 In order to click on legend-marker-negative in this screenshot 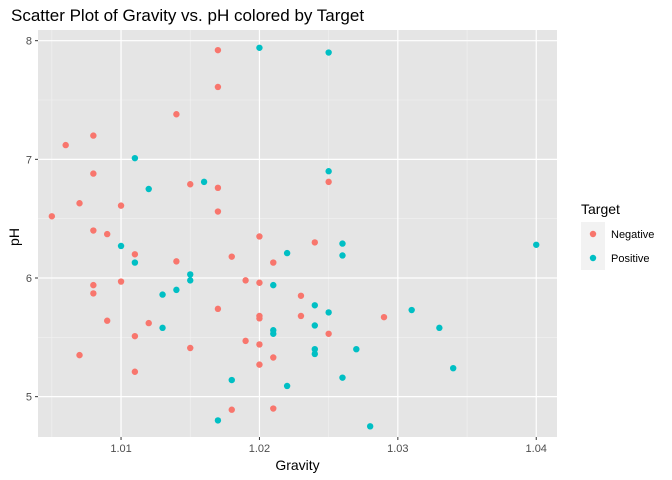, I will do `click(593, 234)`.